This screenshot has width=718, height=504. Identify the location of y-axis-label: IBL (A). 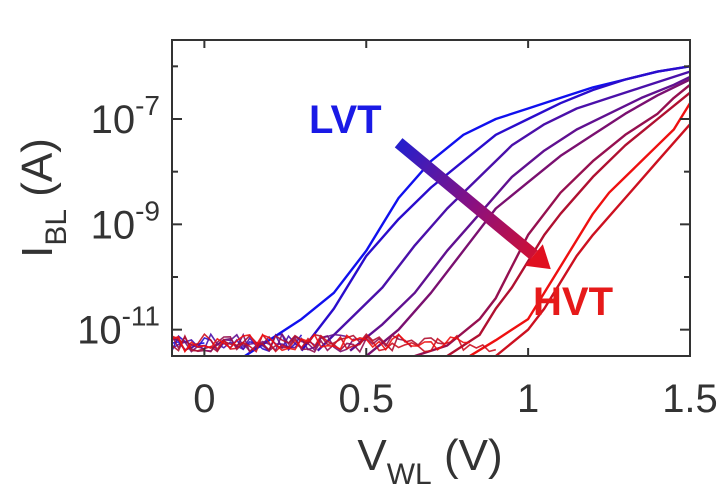
(43, 198).